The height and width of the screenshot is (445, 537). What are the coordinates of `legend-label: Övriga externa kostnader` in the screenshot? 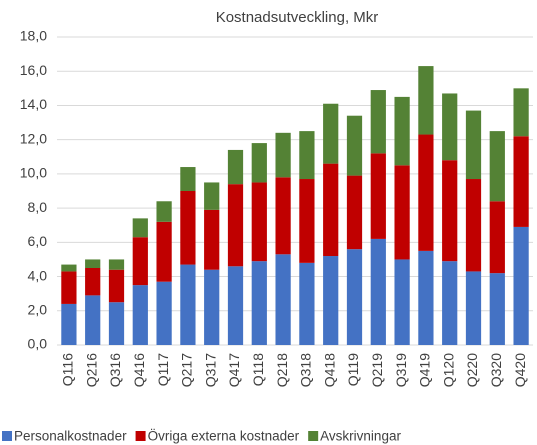 It's located at (224, 436).